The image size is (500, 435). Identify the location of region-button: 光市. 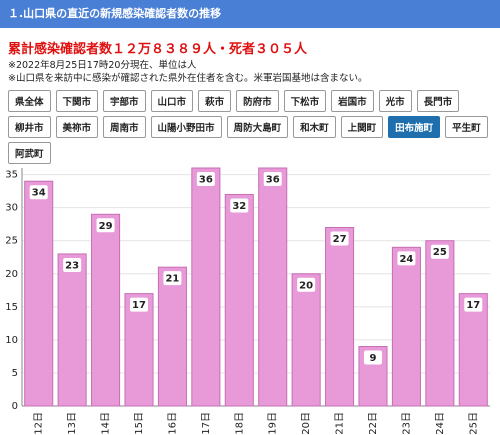
(395, 101).